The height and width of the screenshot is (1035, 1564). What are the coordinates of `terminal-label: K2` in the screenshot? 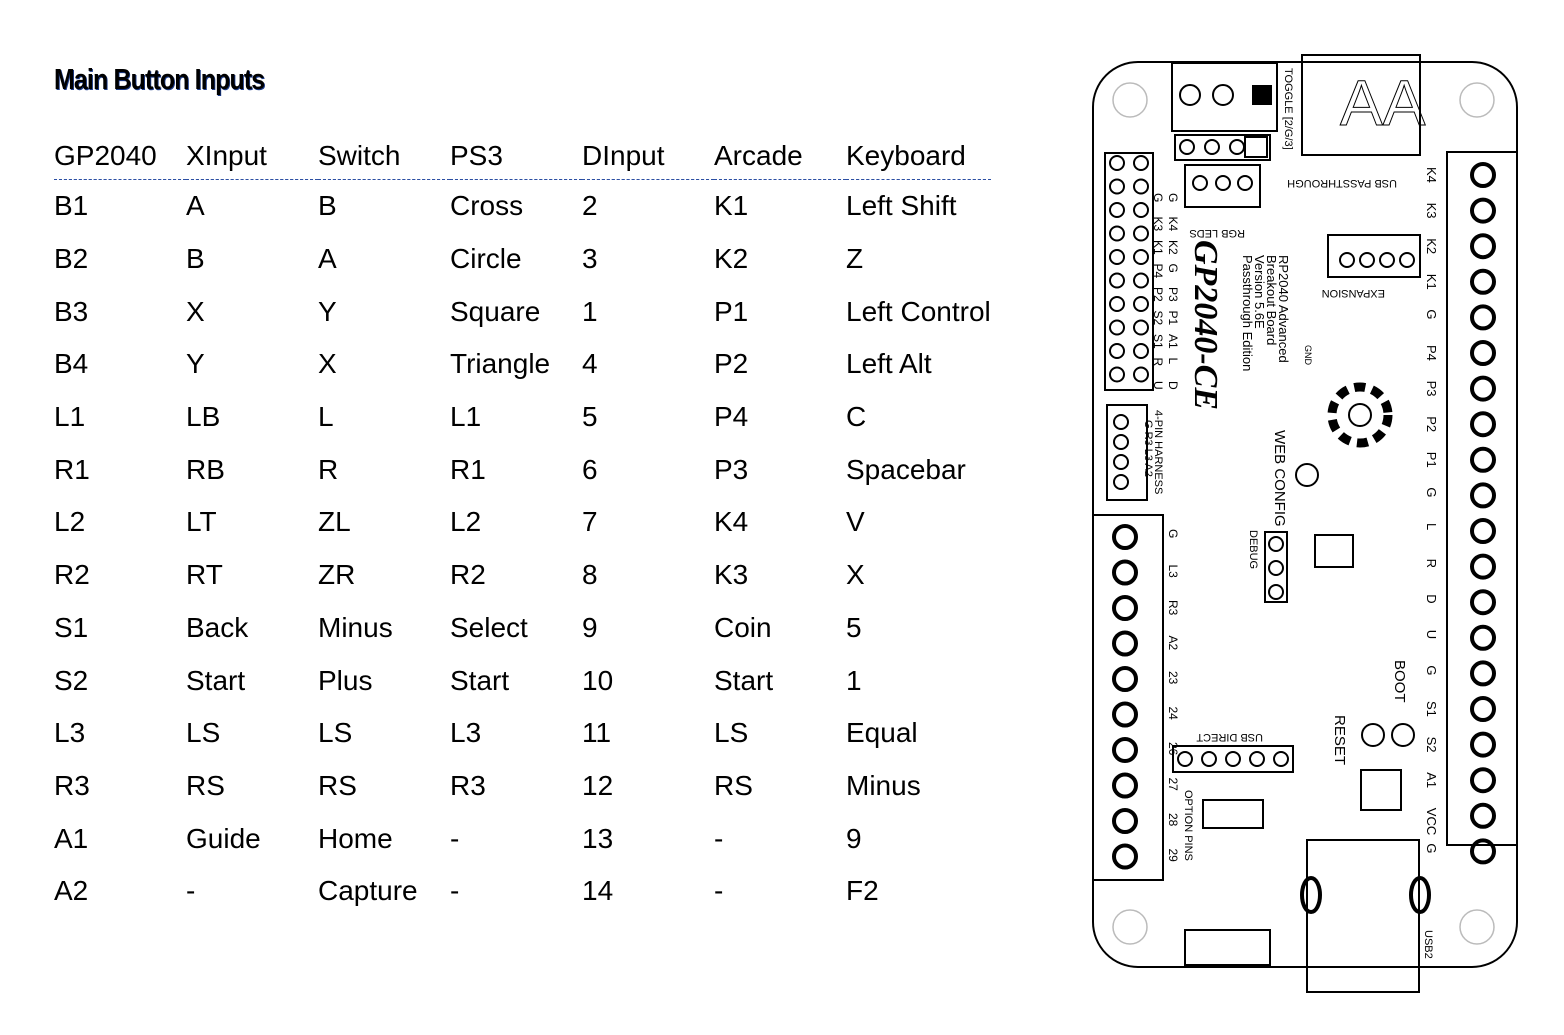 It's located at (1431, 246).